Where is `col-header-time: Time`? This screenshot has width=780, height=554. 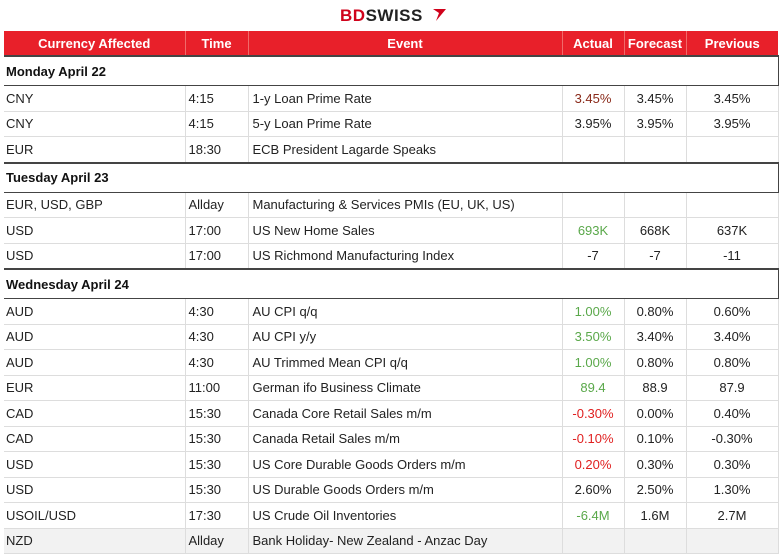 col-header-time: Time is located at coordinates (217, 43).